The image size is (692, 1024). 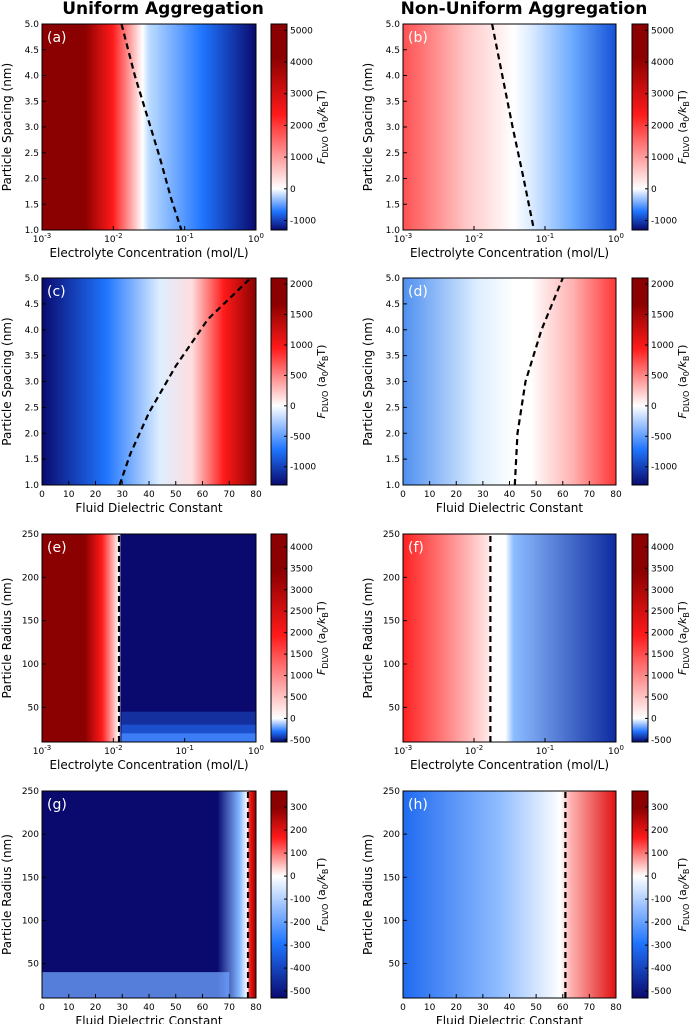 What do you see at coordinates (590, 1008) in the screenshot?
I see `x-tick-label-h: 70` at bounding box center [590, 1008].